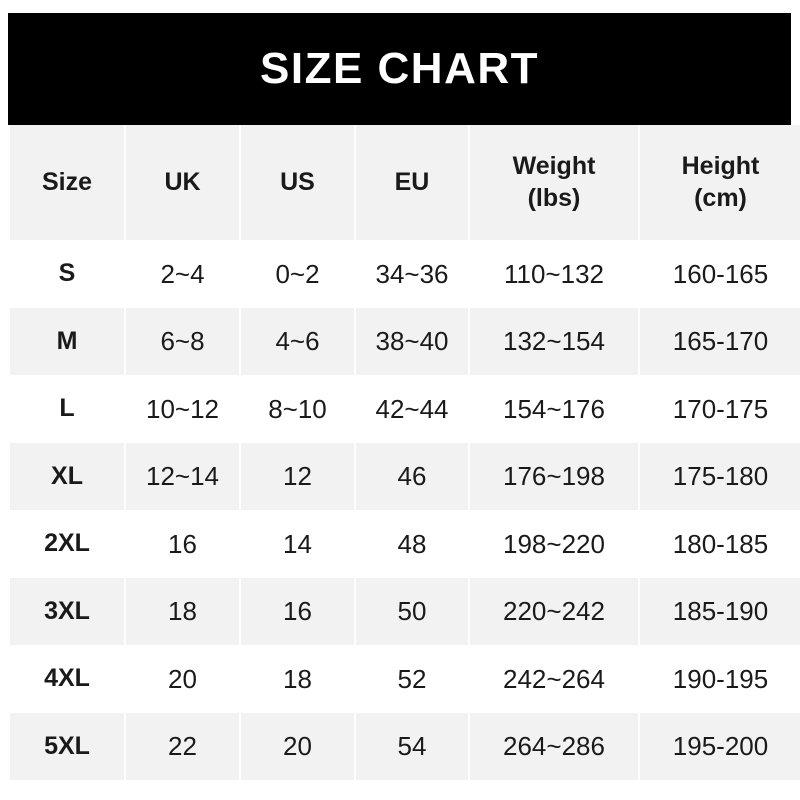 This screenshot has width=800, height=800. What do you see at coordinates (412, 544) in the screenshot?
I see `cell-eu: 48` at bounding box center [412, 544].